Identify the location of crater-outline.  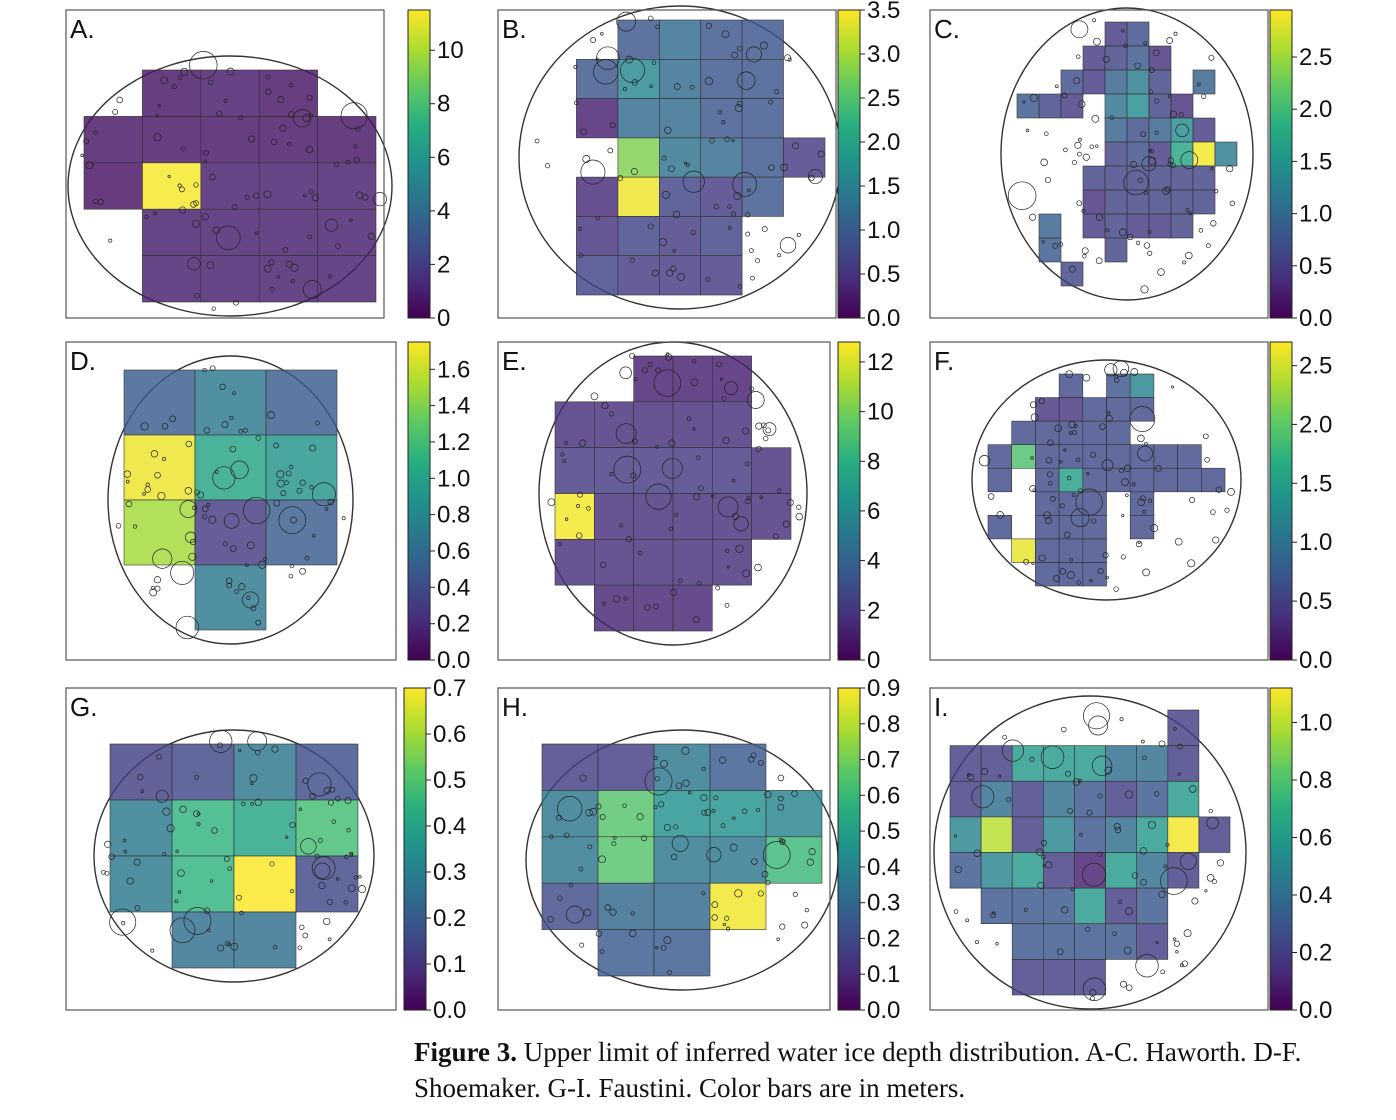
(1090, 852).